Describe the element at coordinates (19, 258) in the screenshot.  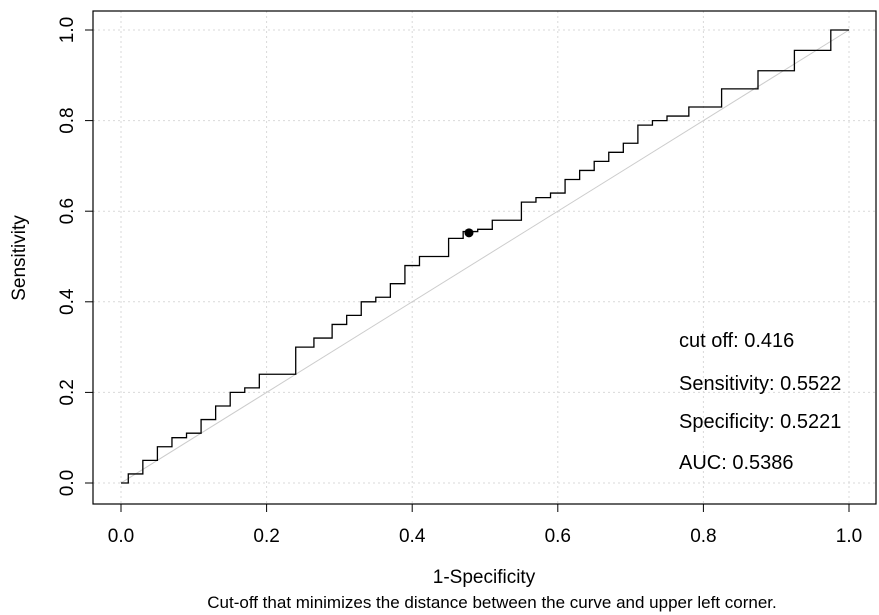
I see `y-axis-title: Sensitivity` at that location.